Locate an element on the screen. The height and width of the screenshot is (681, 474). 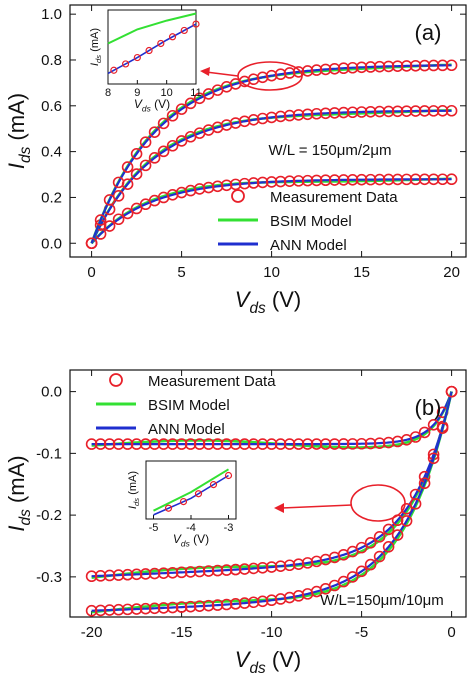
inset-bsim-curve is located at coordinates (191, 490).